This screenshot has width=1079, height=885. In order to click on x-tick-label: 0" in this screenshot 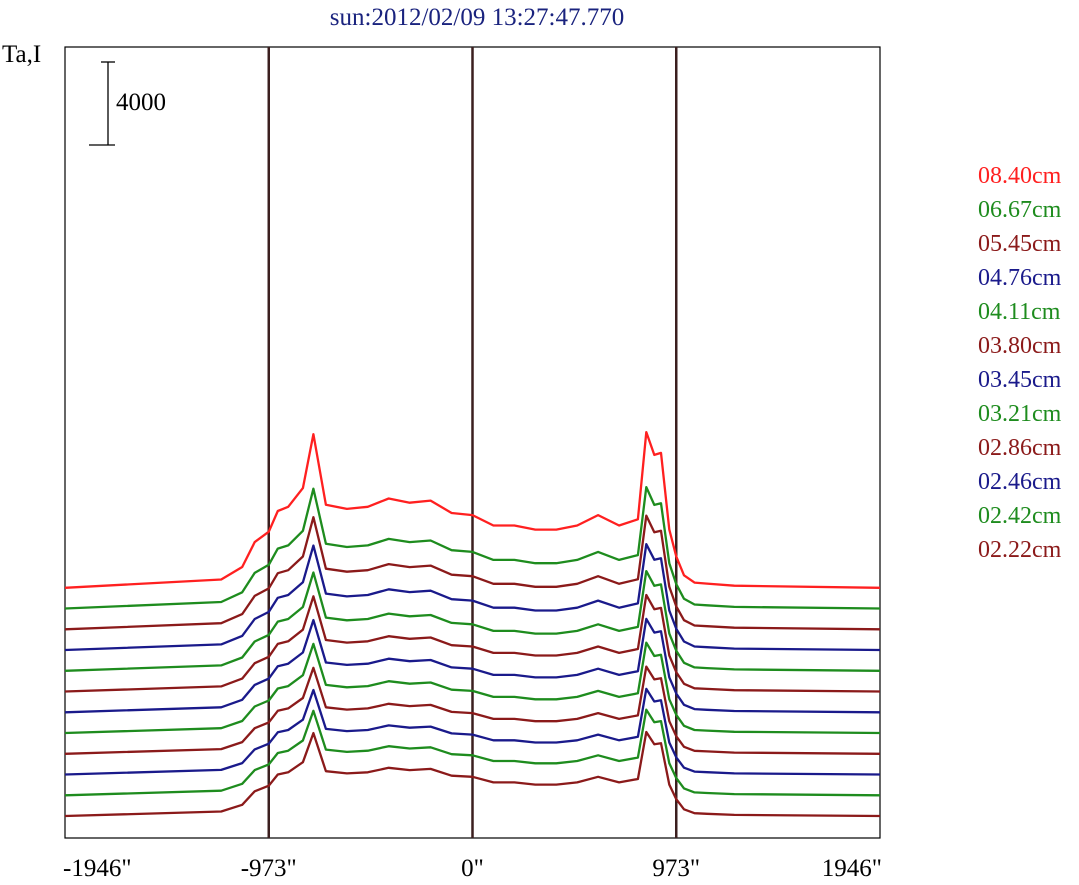, I will do `click(472, 868)`.